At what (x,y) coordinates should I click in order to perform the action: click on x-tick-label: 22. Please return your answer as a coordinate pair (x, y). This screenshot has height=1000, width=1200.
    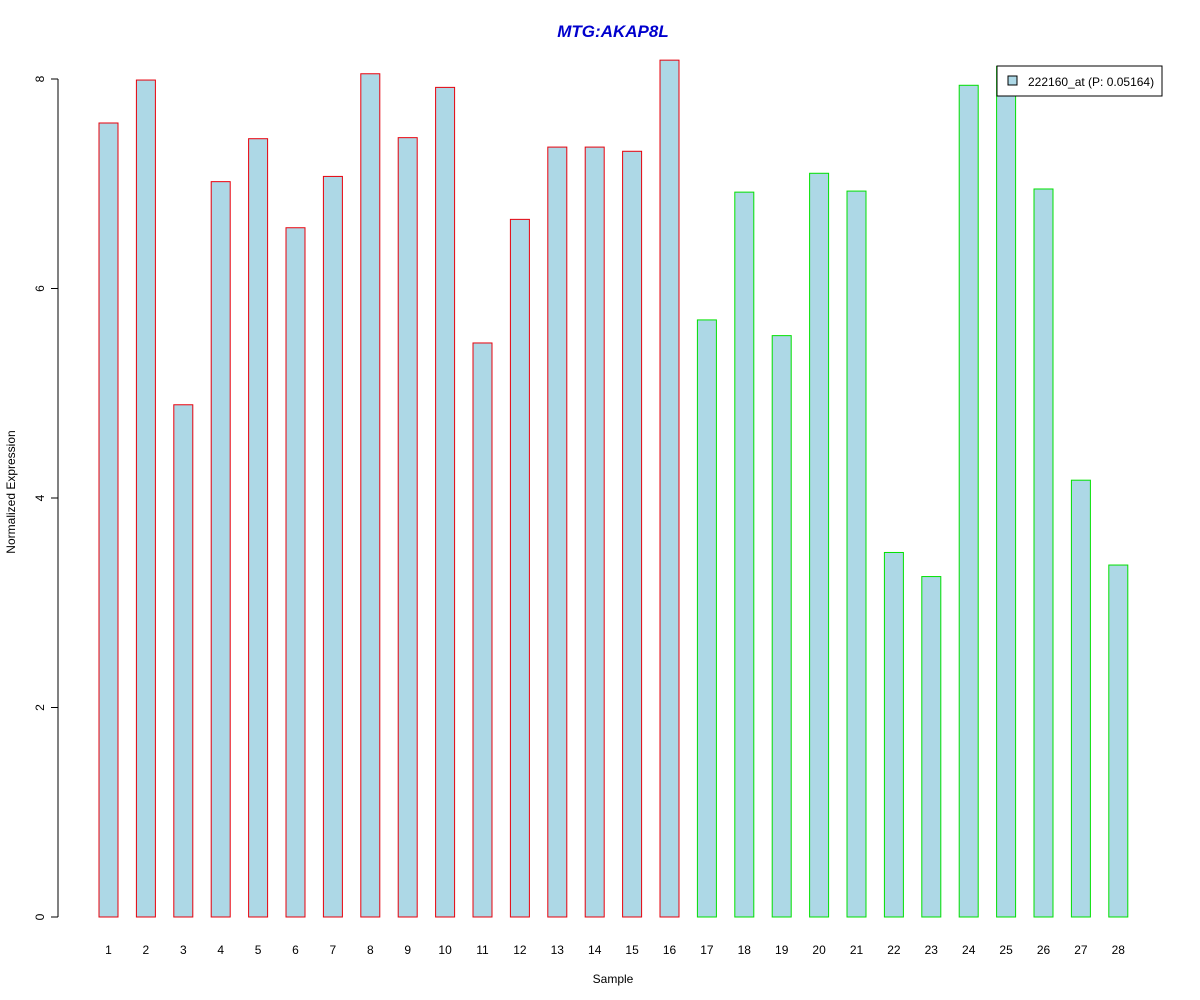
    Looking at the image, I should click on (894, 950).